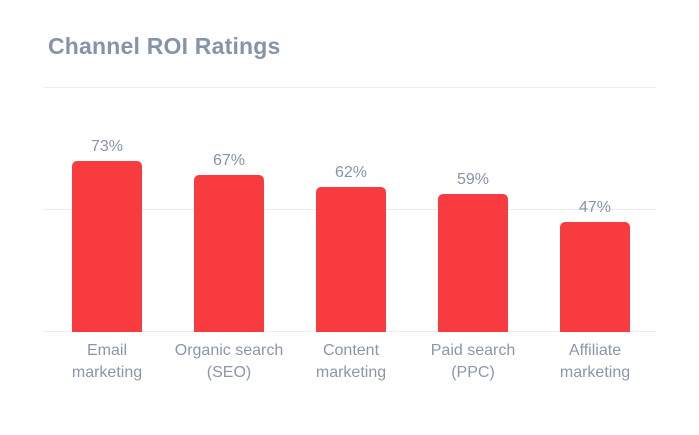 The height and width of the screenshot is (435, 699). What do you see at coordinates (473, 179) in the screenshot?
I see `bar-value-label: 59%` at bounding box center [473, 179].